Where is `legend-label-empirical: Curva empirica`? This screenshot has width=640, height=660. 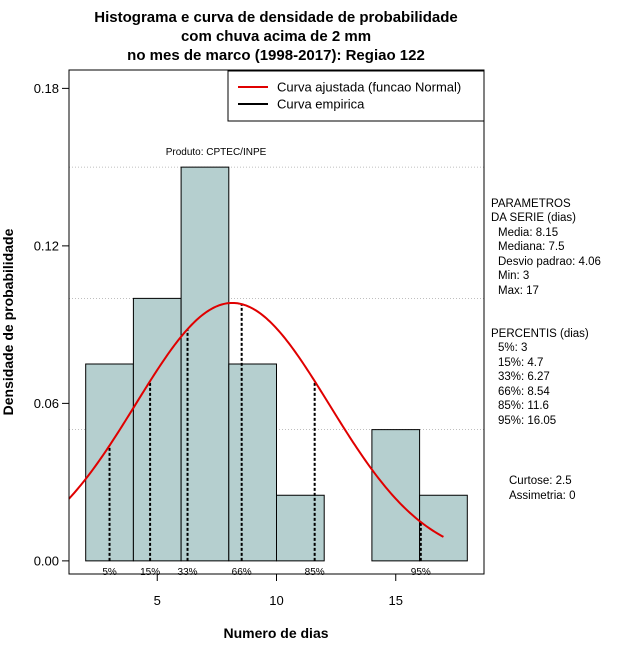
legend-label-empirical: Curva empirica is located at coordinates (321, 104).